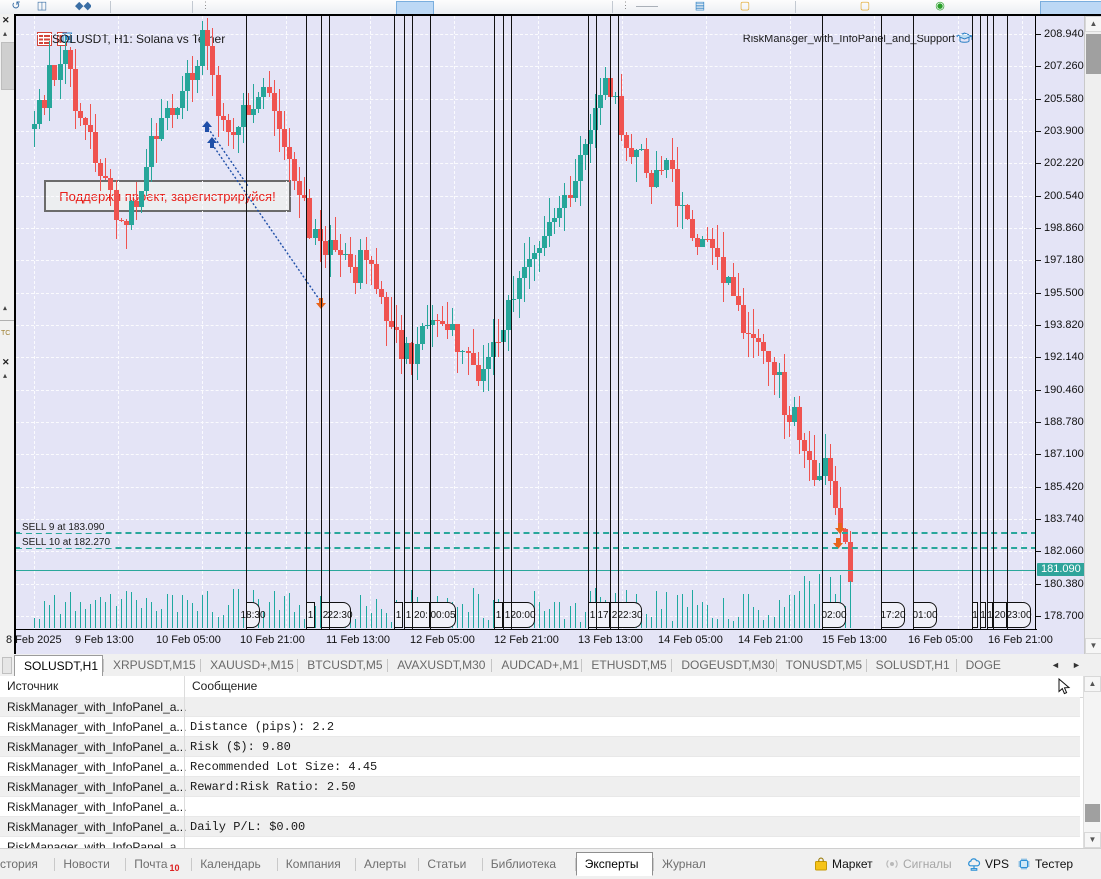  Describe the element at coordinates (158, 864) in the screenshot. I see `bottom-tab-почта: Почта 10` at that location.